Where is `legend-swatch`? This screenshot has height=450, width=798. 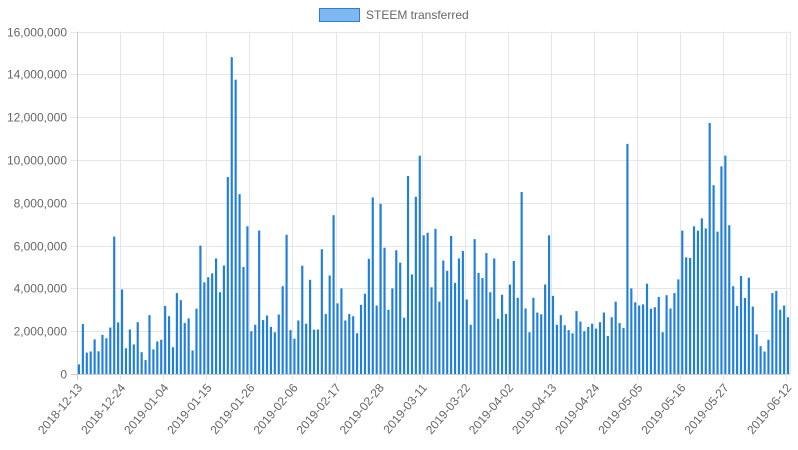
legend-swatch is located at coordinates (339, 15).